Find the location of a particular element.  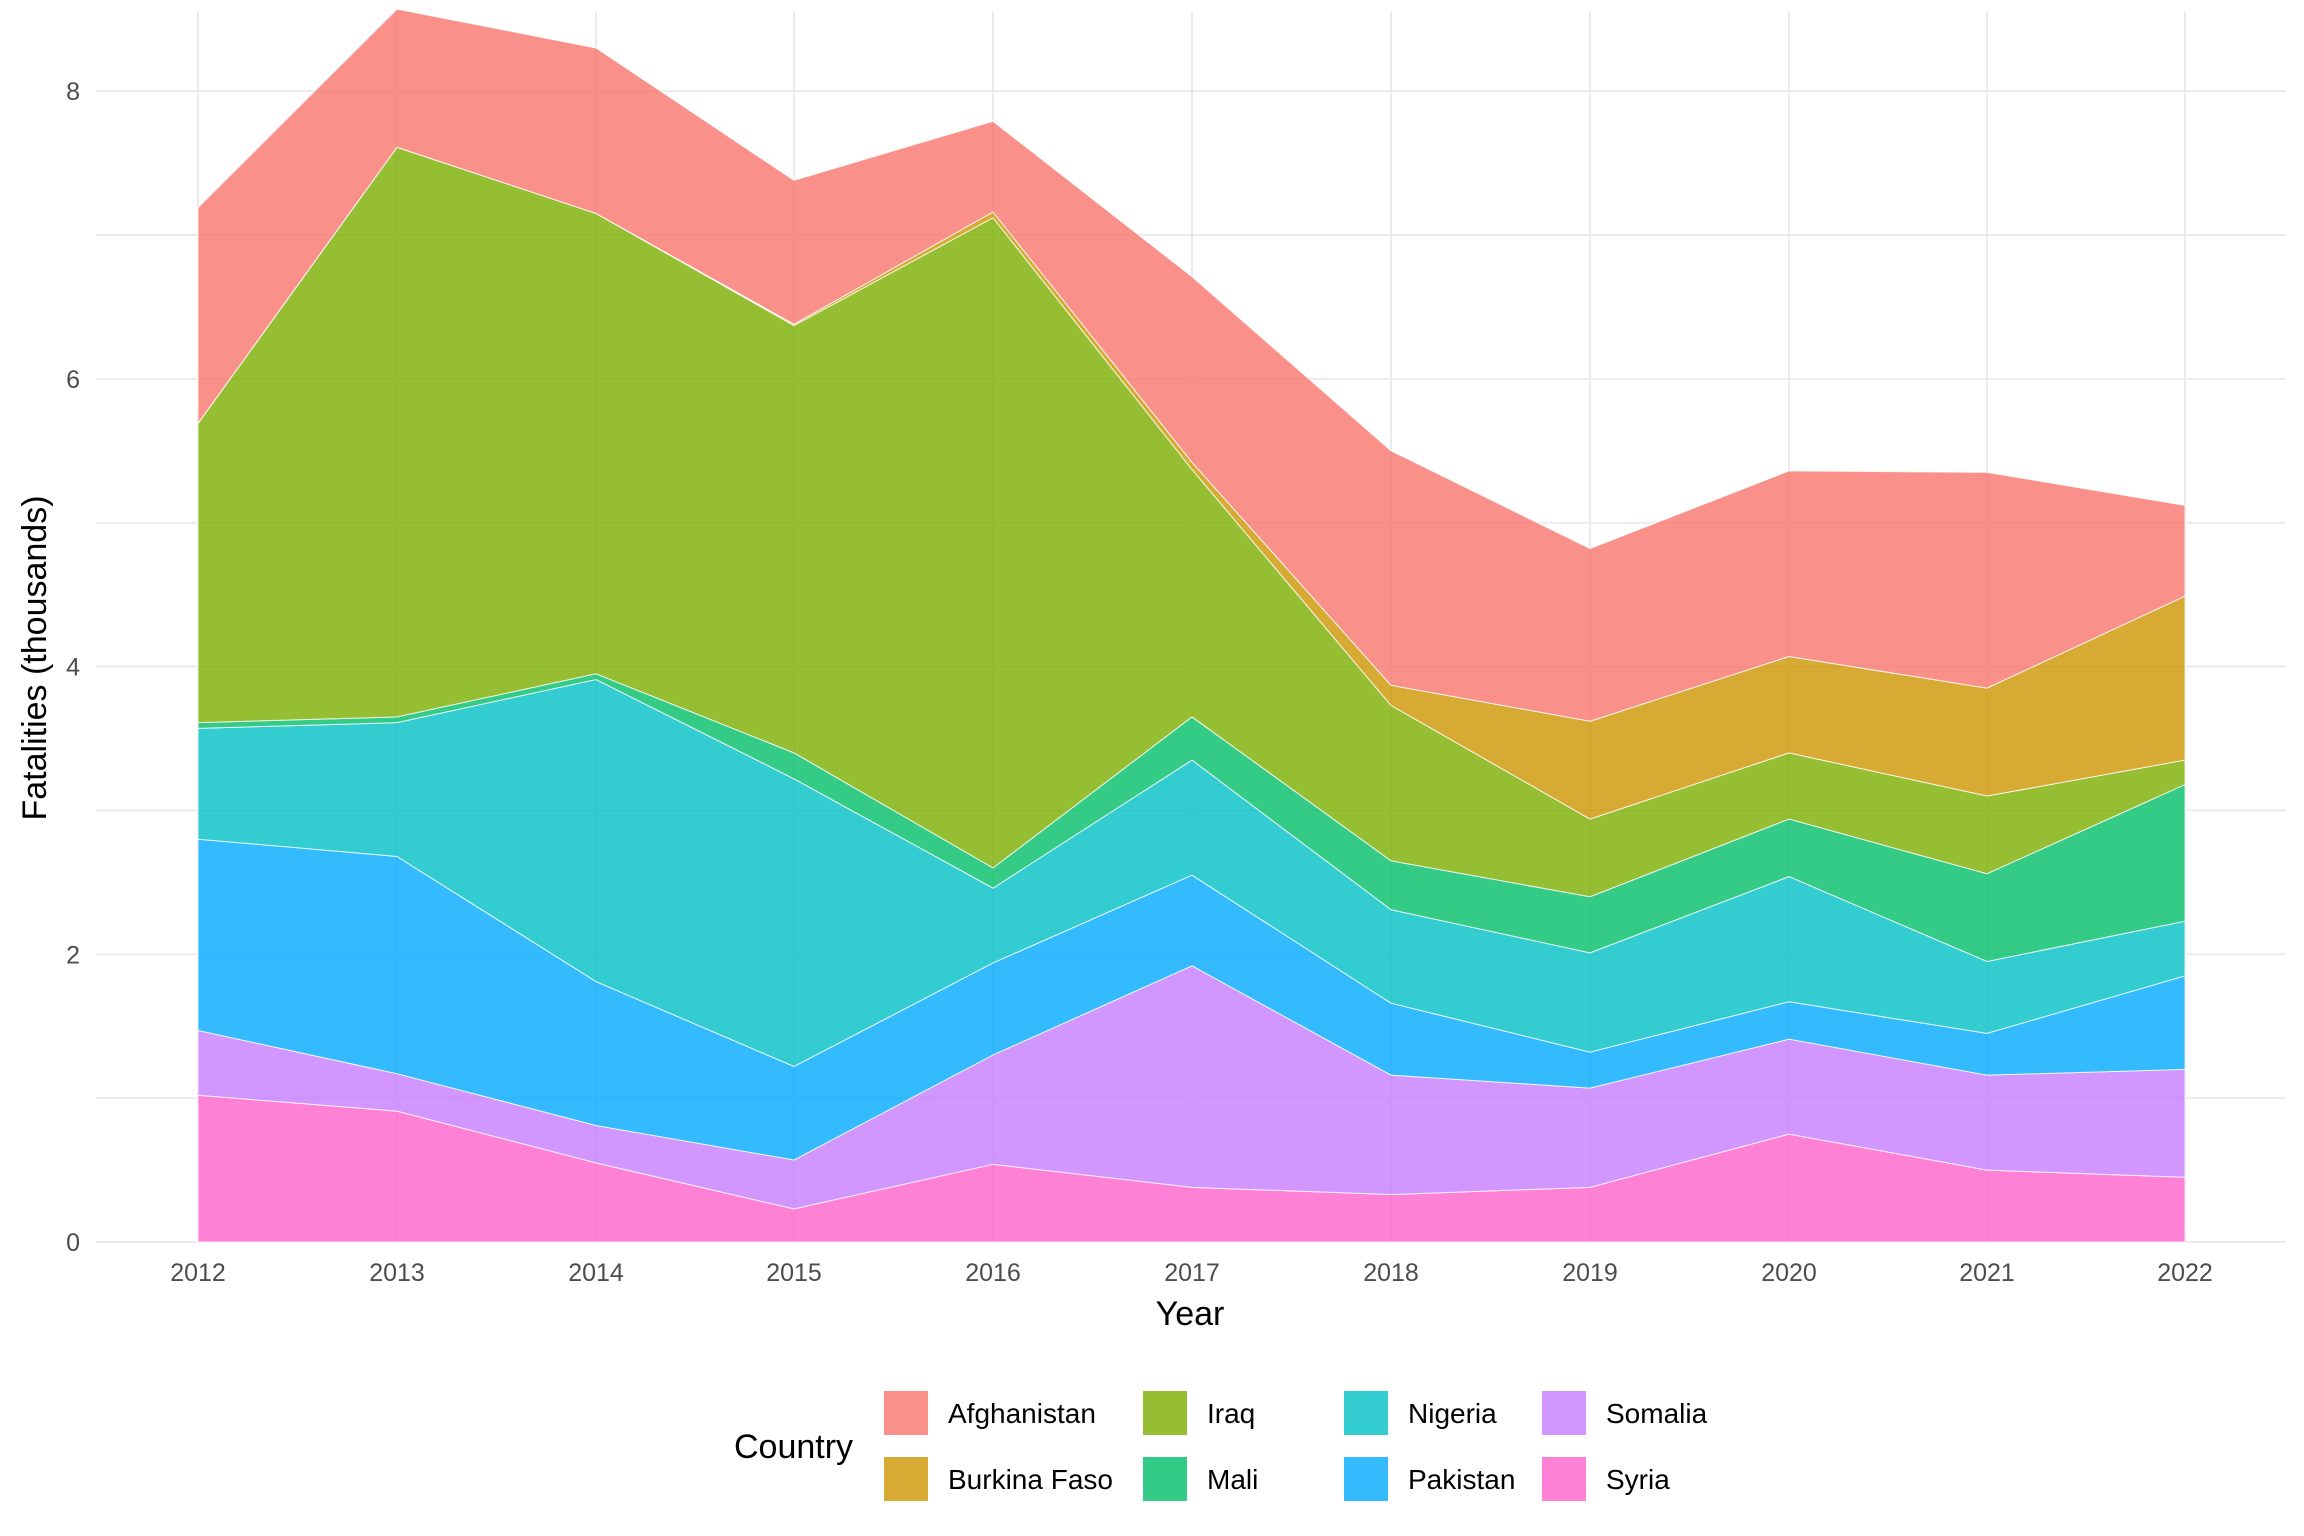

y-tick-label: 6 is located at coordinates (73, 380).